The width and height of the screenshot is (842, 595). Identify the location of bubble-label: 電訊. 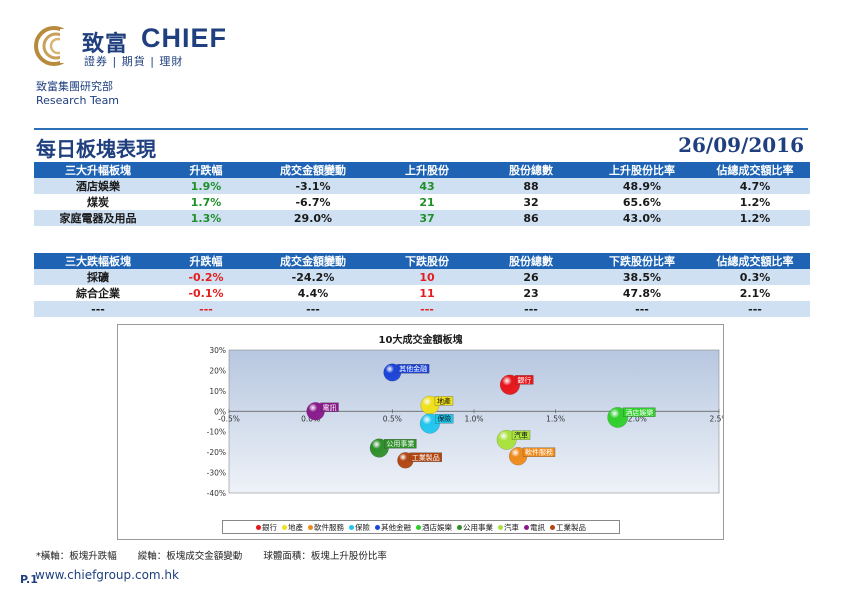
(329, 407).